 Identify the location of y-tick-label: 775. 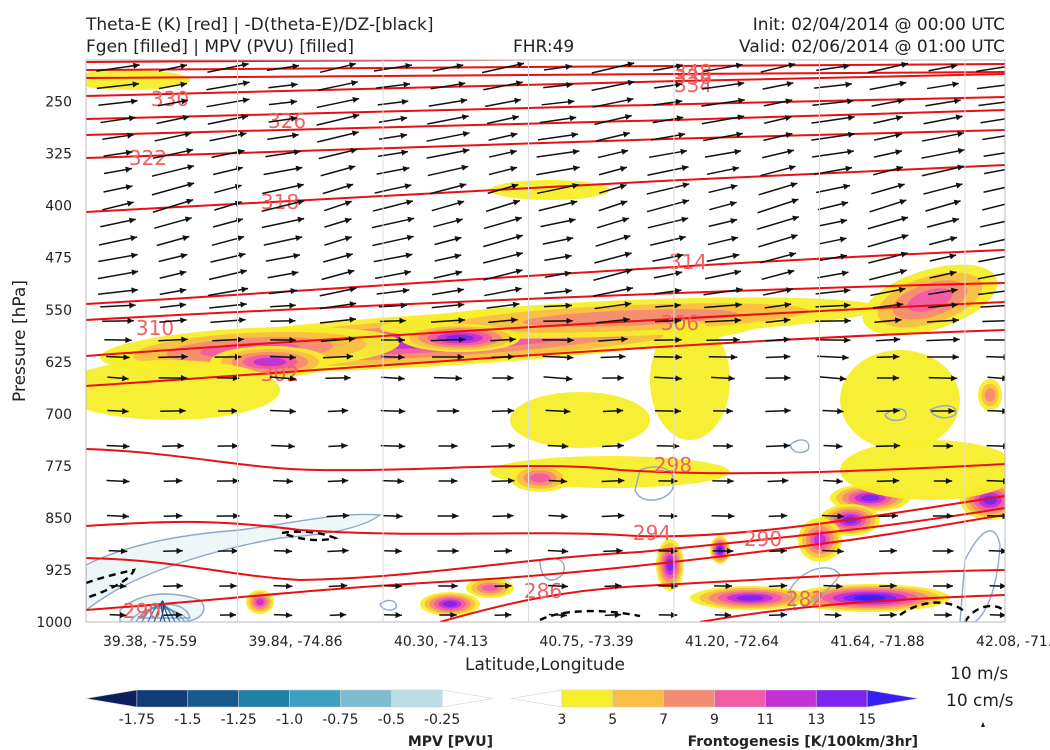
(58, 467).